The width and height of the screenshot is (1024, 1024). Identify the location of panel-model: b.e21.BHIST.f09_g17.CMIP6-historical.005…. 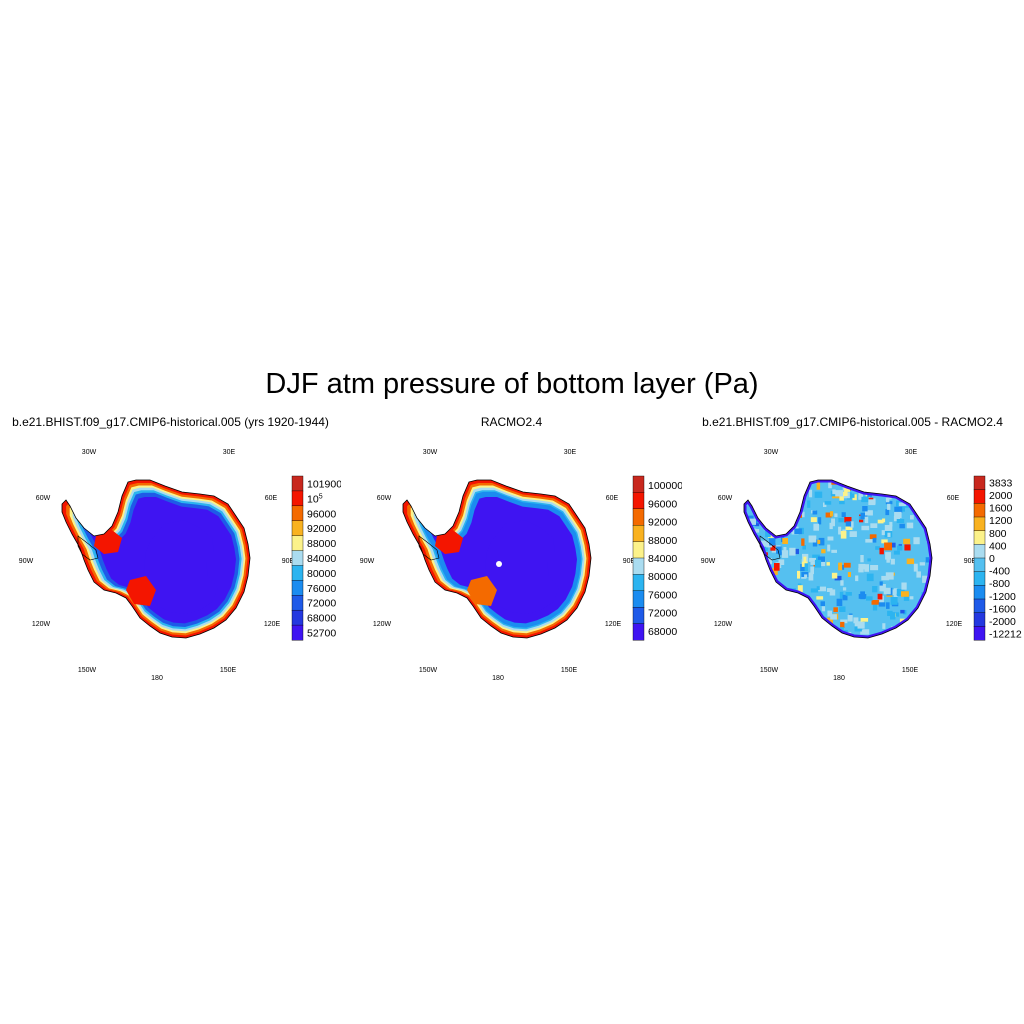
(170, 549).